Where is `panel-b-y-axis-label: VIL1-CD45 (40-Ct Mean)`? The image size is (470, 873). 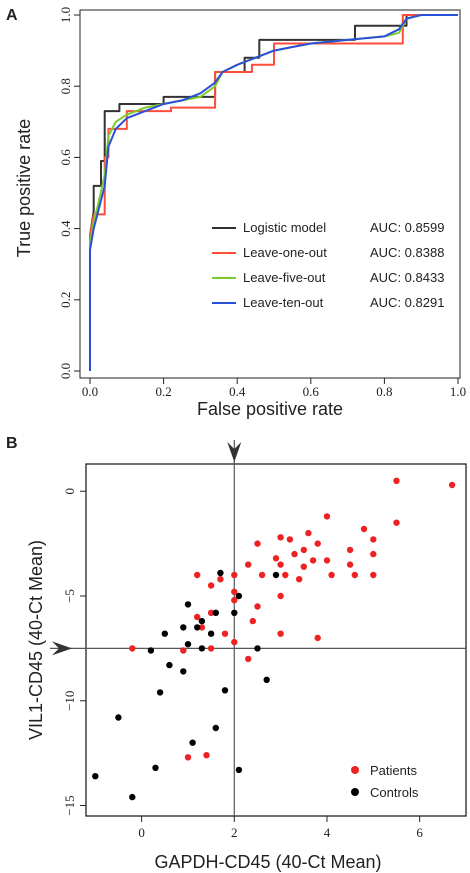 panel-b-y-axis-label: VIL1-CD45 (40-Ct Mean) is located at coordinates (36, 640).